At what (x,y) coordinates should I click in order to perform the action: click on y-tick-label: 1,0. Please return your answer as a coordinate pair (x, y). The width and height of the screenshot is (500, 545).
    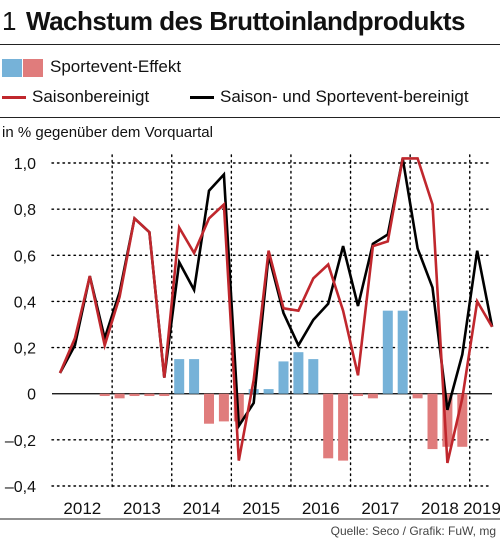
    Looking at the image, I should click on (25, 164).